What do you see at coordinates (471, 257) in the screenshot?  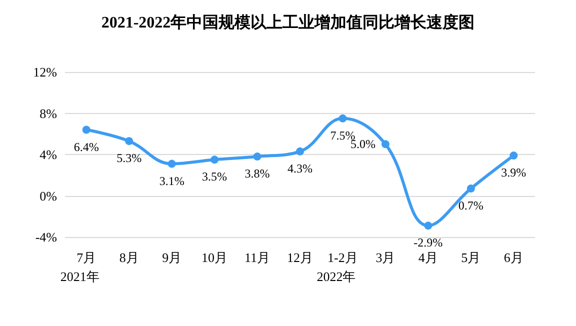 I see `x-tick-label: 5月` at bounding box center [471, 257].